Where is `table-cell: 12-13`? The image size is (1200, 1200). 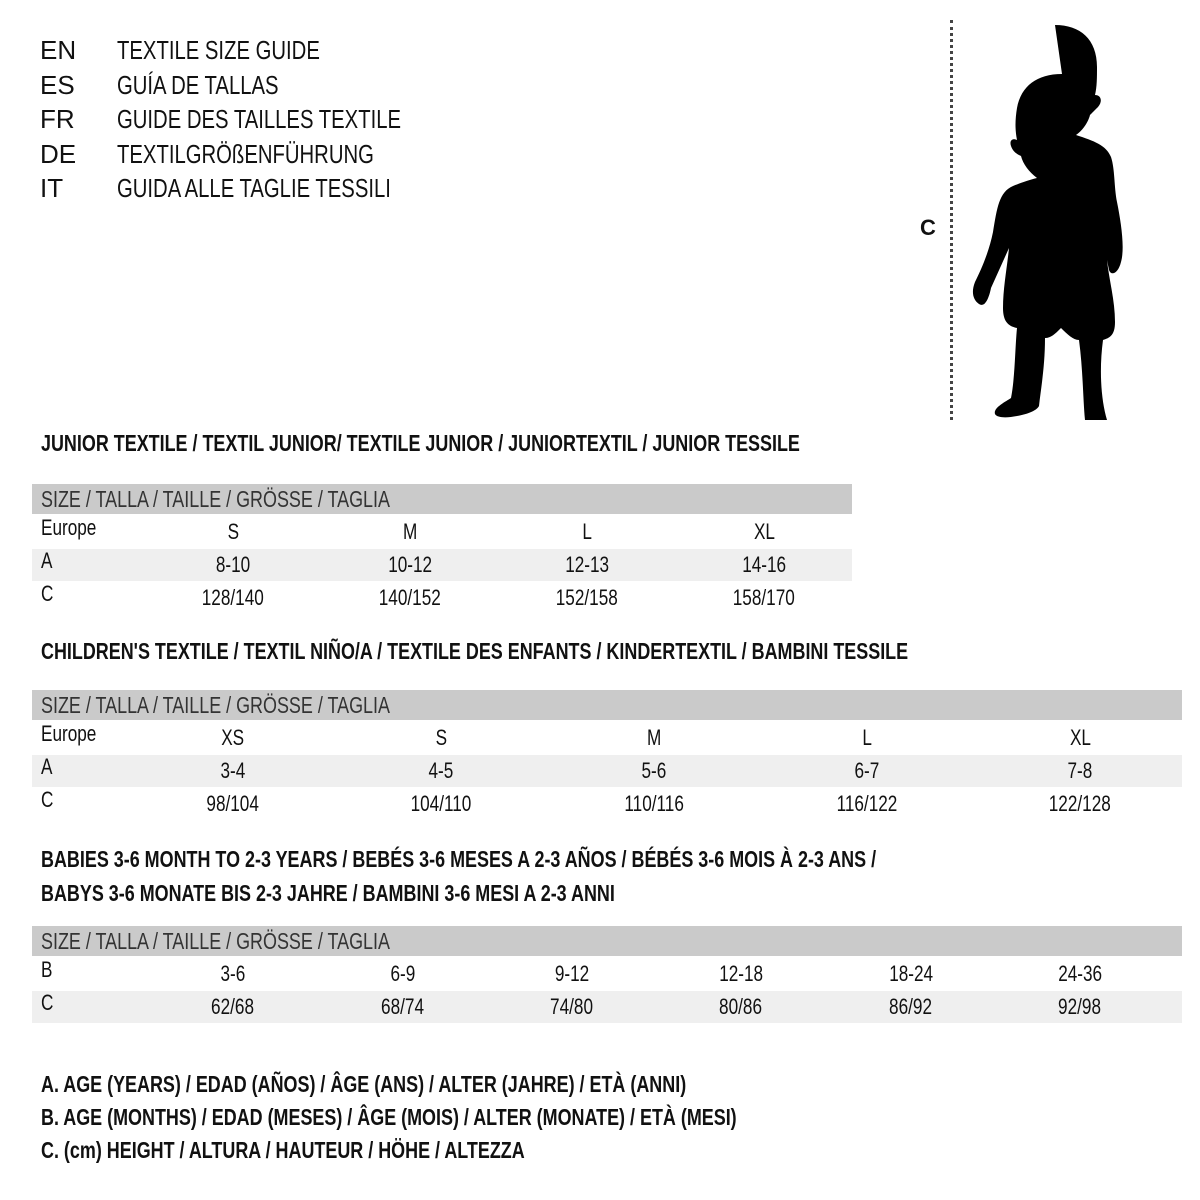 table-cell: 12-13 is located at coordinates (587, 565).